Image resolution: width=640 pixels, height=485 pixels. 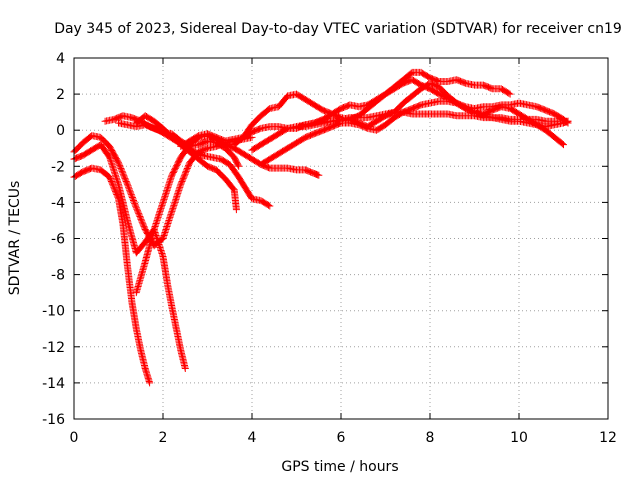 What do you see at coordinates (74, 438) in the screenshot?
I see `x-tick-label: 0` at bounding box center [74, 438].